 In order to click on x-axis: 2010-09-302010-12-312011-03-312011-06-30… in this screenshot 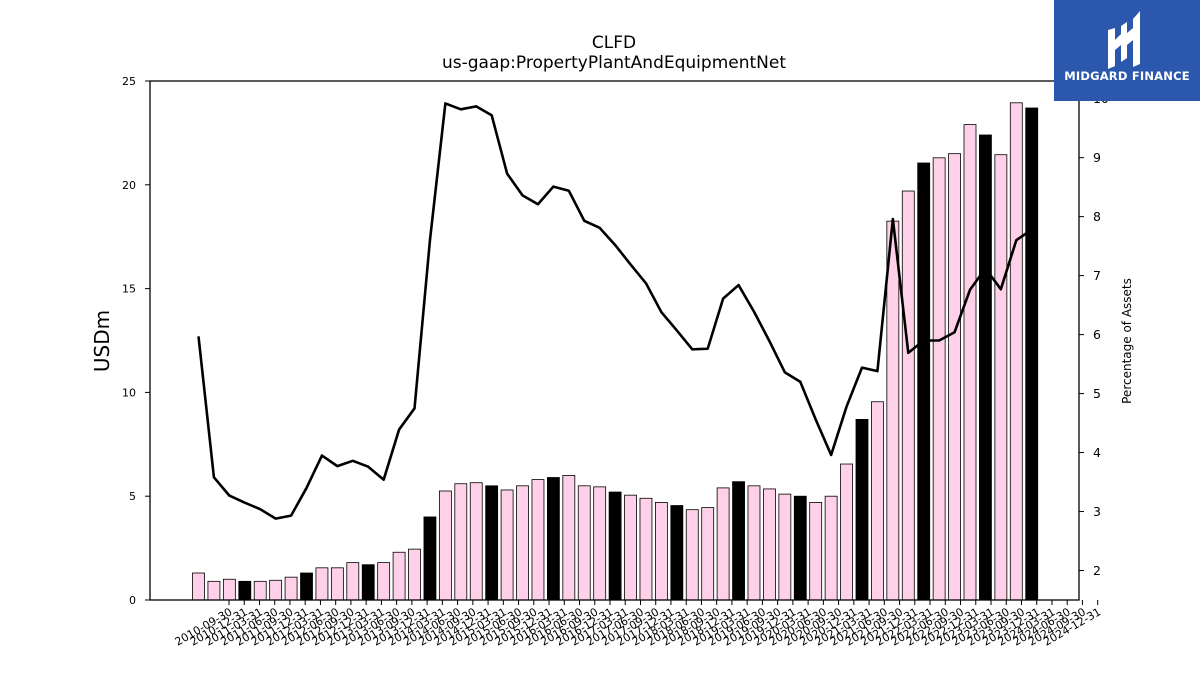, I will do `click(638, 624)`.